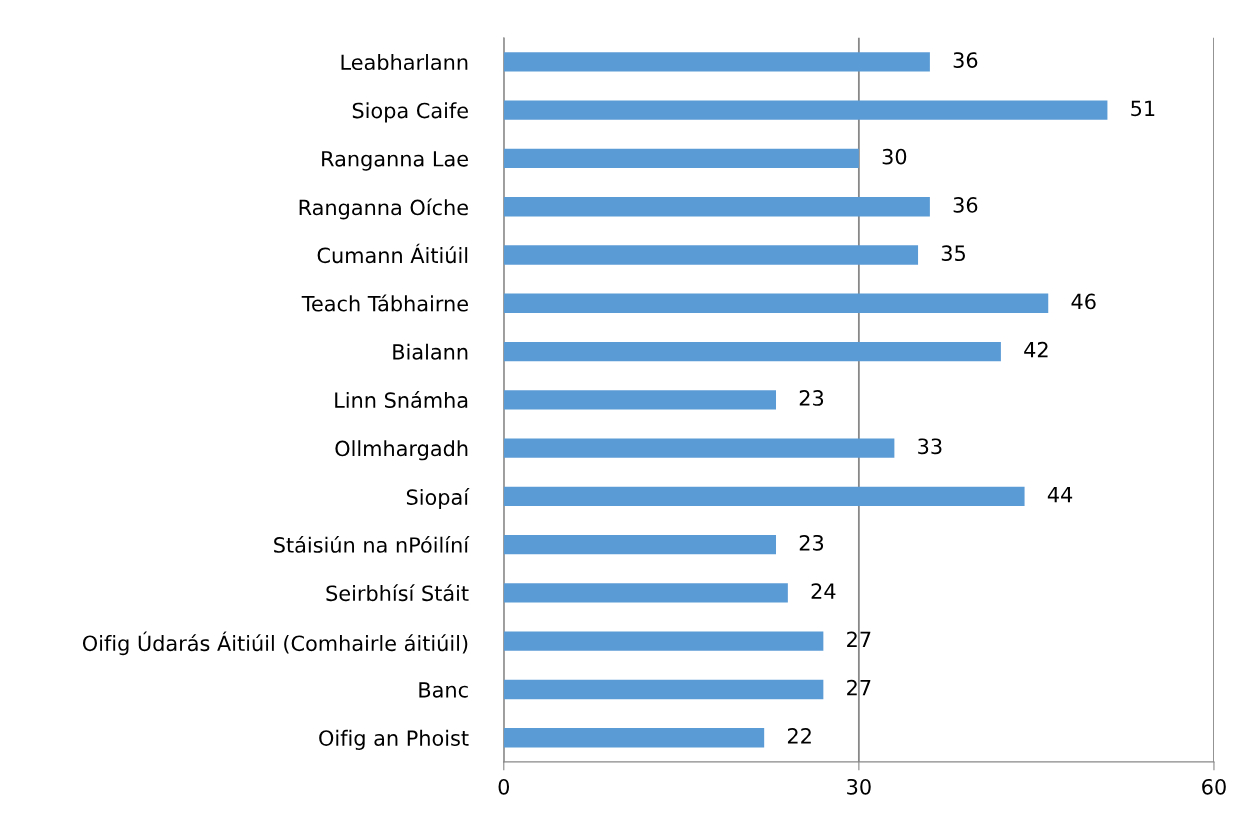  What do you see at coordinates (894, 156) in the screenshot?
I see `data-label: 30` at bounding box center [894, 156].